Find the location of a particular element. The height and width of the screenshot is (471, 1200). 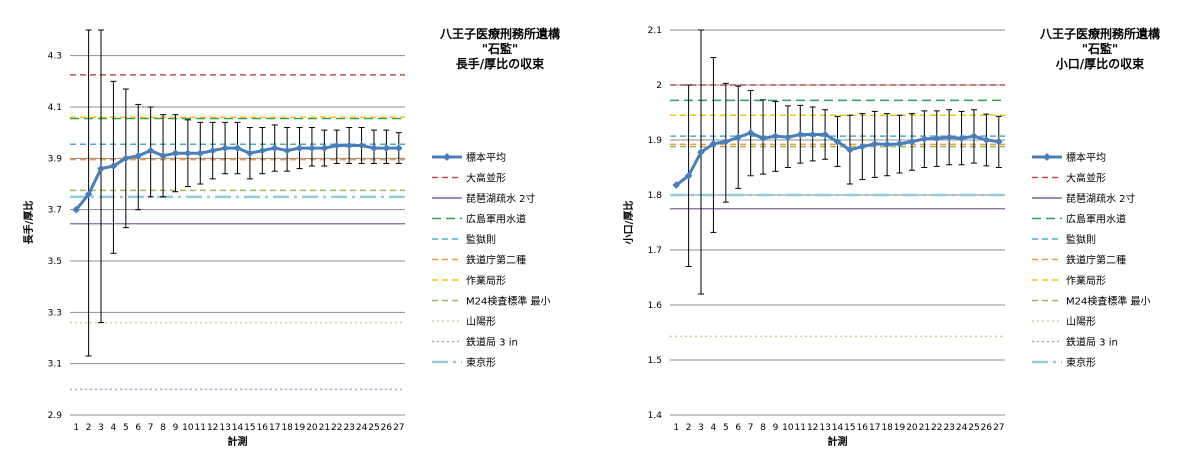

chart-title-line: 八王子医療刑務所遺構 is located at coordinates (499, 33).